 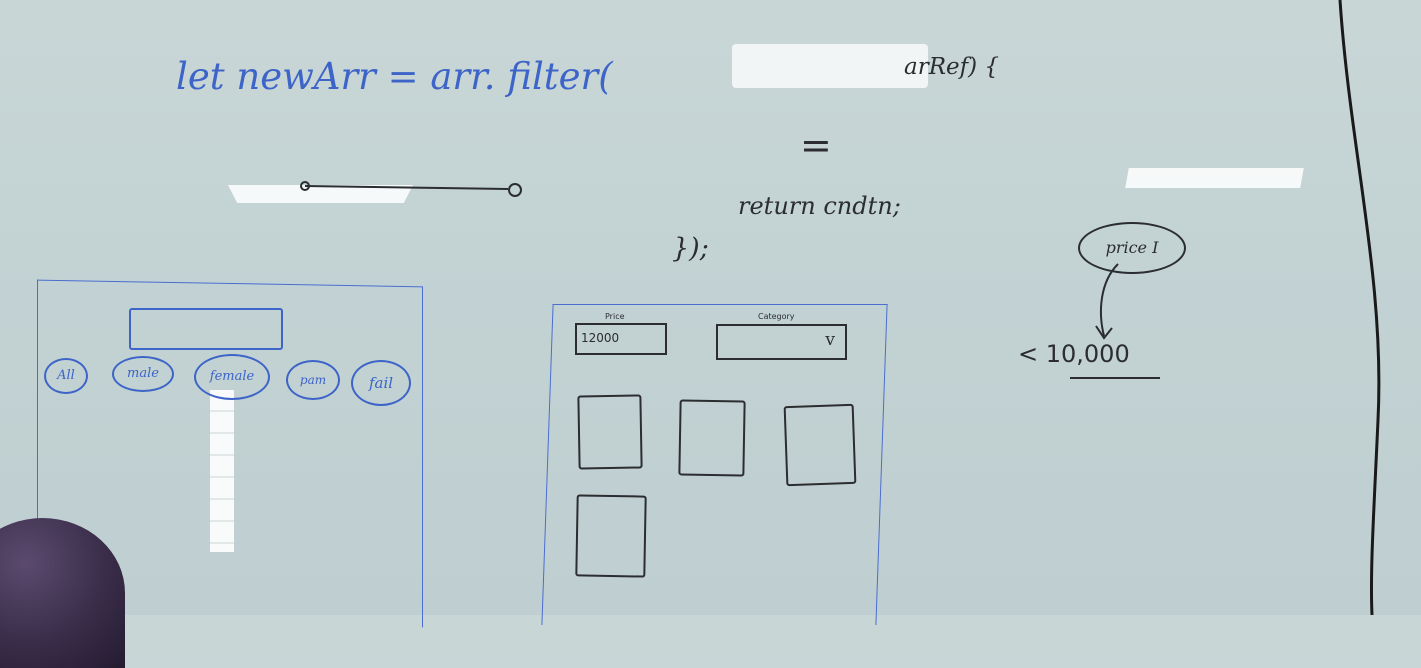 I want to click on price-value: 12000, so click(x=600, y=338).